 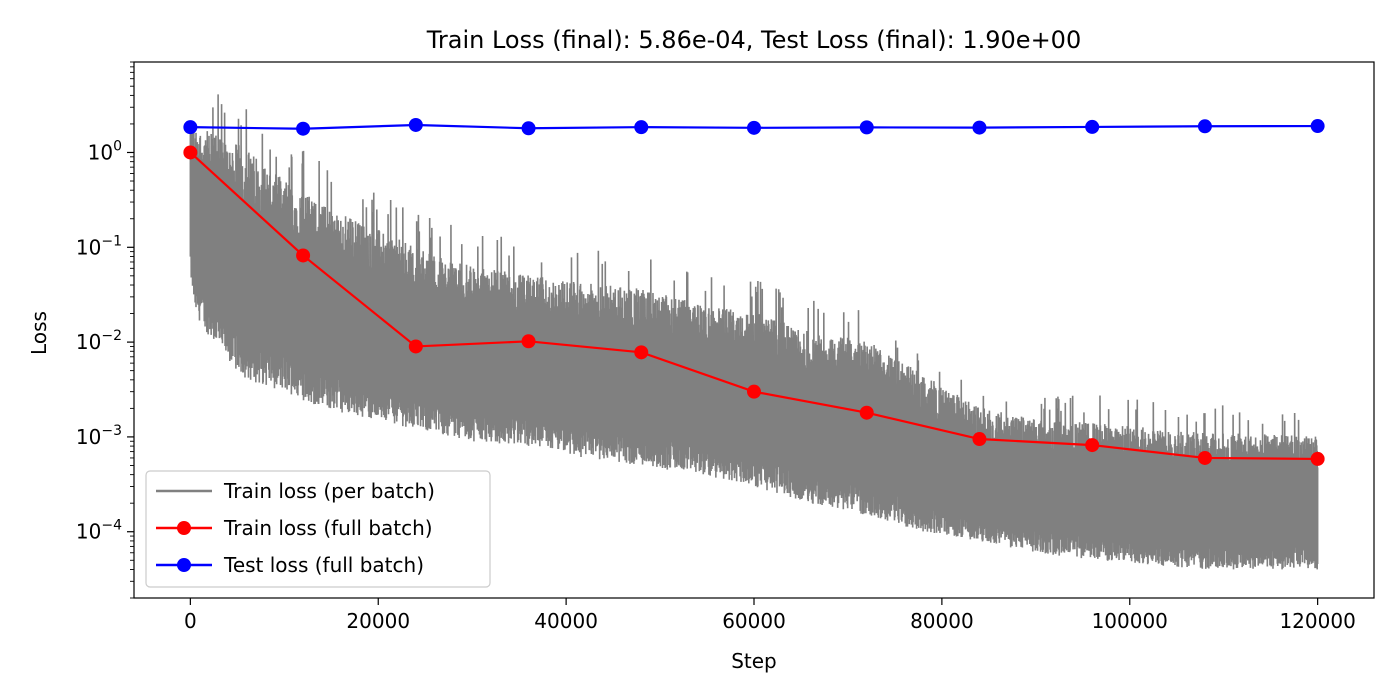 What do you see at coordinates (190, 621) in the screenshot?
I see `x-tick-label: 0` at bounding box center [190, 621].